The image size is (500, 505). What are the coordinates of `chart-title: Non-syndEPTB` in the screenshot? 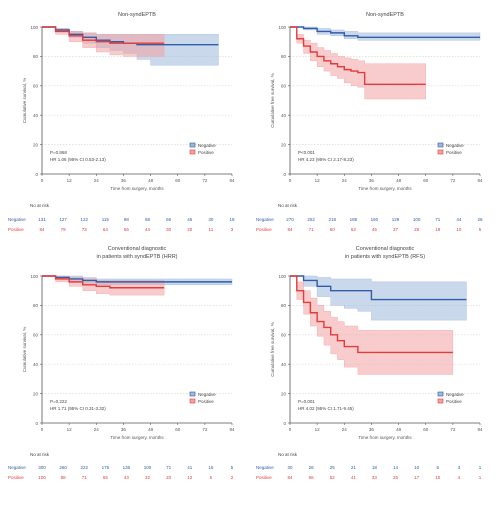 It's located at (137, 15).